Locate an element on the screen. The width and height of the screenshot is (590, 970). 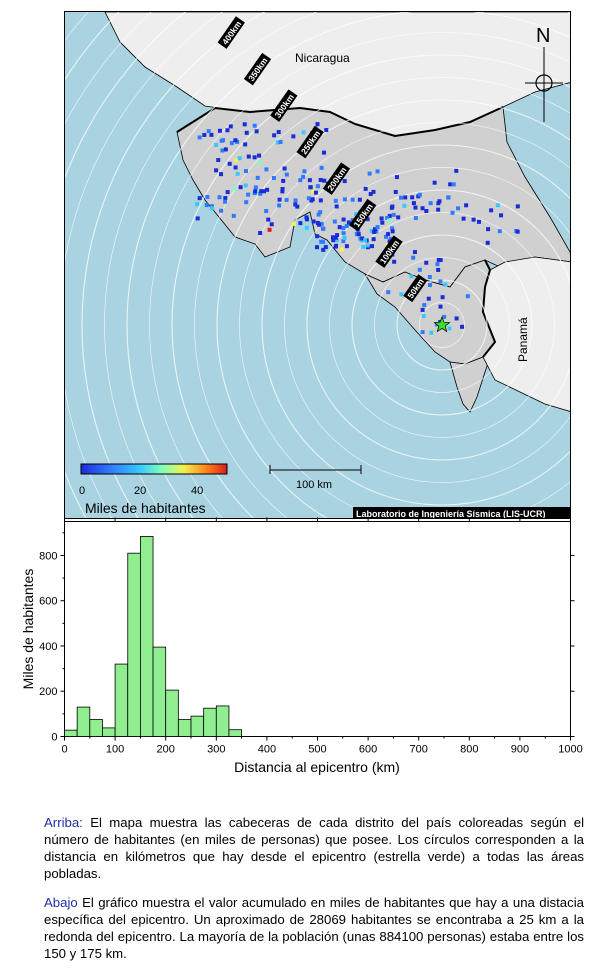
district-dots is located at coordinates (357, 228).